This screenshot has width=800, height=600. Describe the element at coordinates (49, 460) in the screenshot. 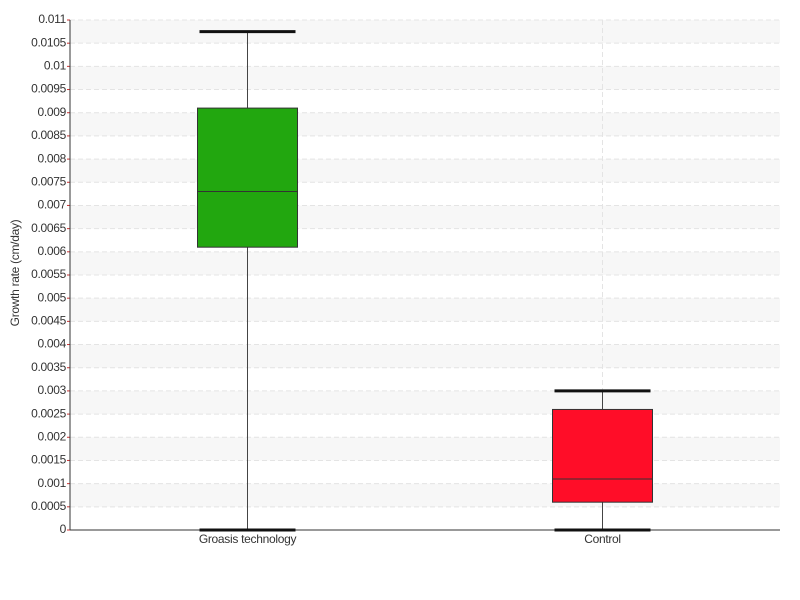

I see `y-tick-label: 0.0015` at that location.